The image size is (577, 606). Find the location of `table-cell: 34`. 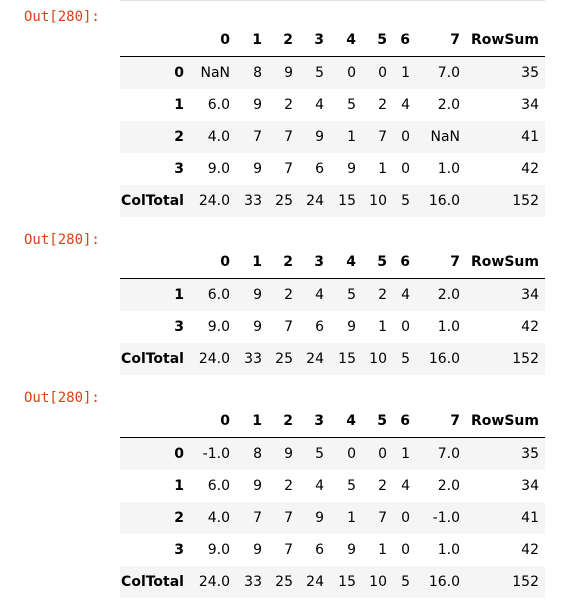

table-cell: 34 is located at coordinates (530, 295).